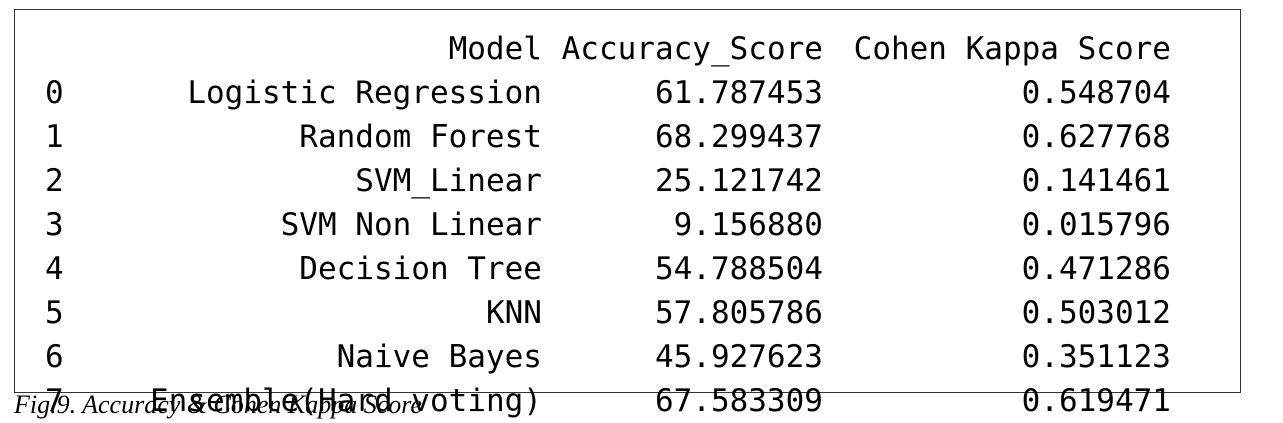  I want to click on accuracy-score: 54.788504, so click(738, 269).